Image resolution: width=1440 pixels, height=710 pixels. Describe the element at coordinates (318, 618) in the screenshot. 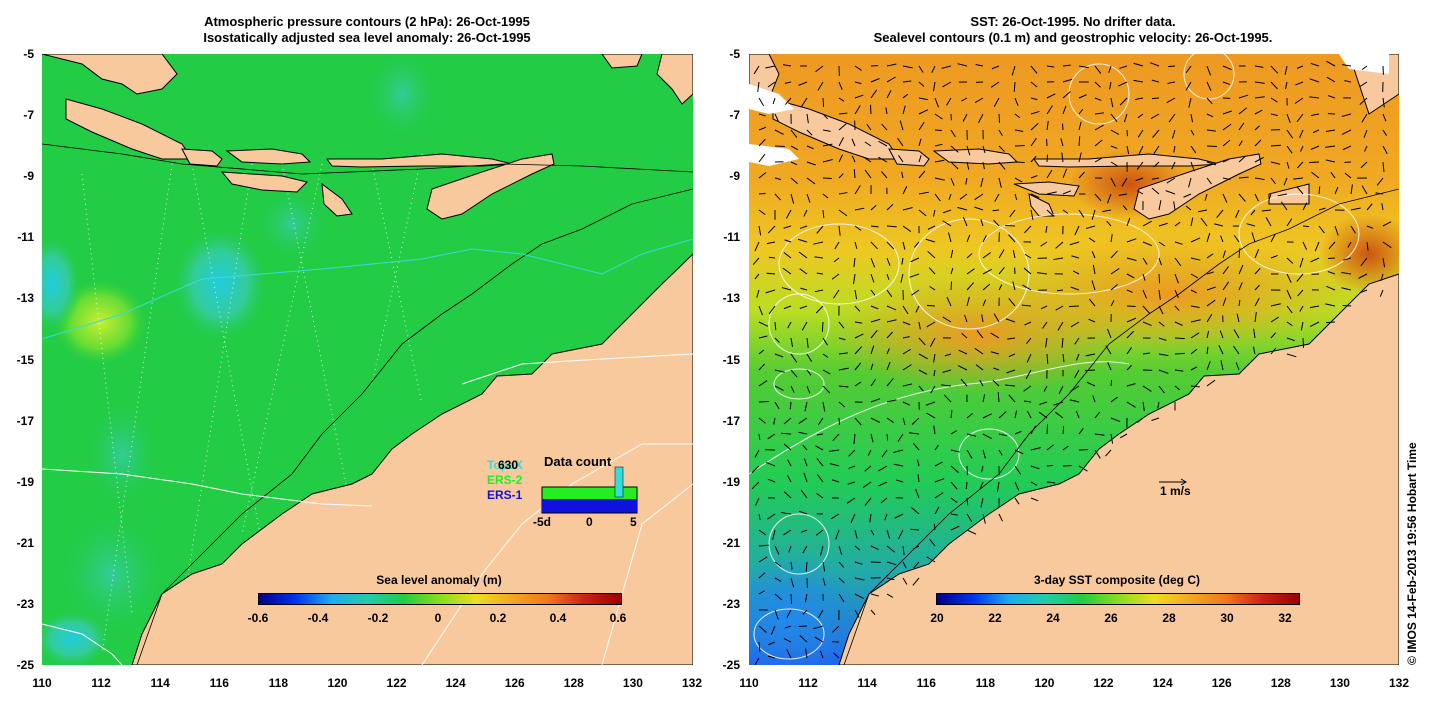

I see `left-cb-tick-1: -0.4` at that location.